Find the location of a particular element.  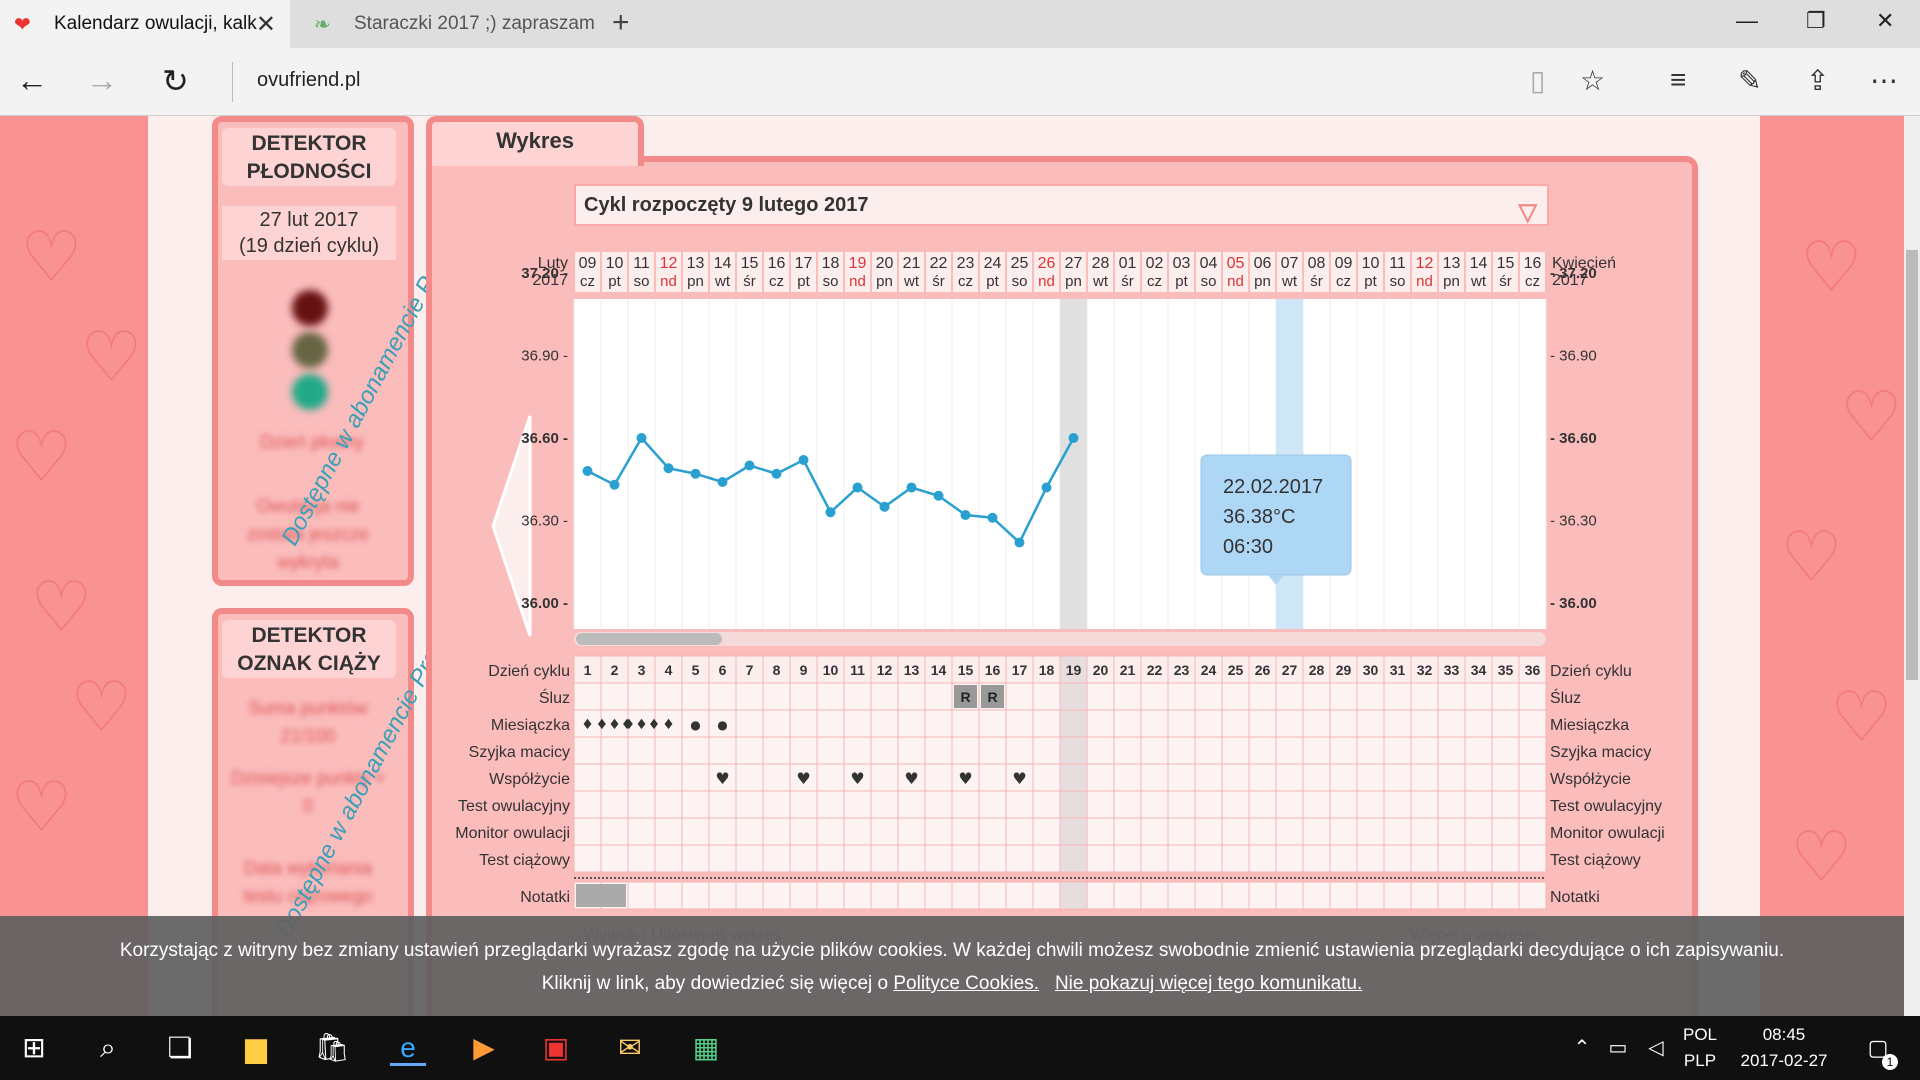

more-icon: ⋯ is located at coordinates (1884, 80).